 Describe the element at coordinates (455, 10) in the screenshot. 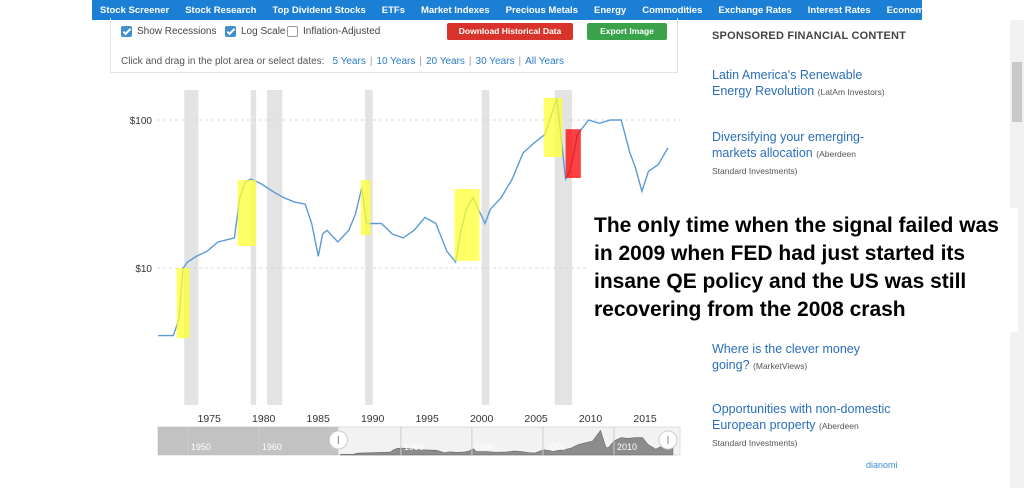

I see `nav-item: Market Indexes` at that location.